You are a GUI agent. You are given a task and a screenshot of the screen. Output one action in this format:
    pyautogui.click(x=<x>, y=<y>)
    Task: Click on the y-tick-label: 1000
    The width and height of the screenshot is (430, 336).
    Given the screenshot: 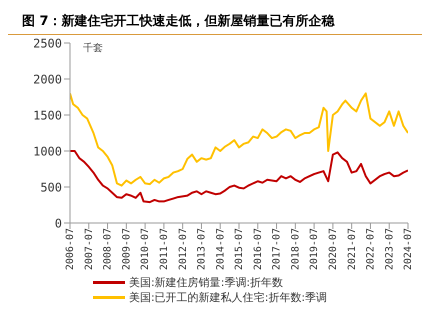 What is the action you would take?
    pyautogui.click(x=47, y=151)
    